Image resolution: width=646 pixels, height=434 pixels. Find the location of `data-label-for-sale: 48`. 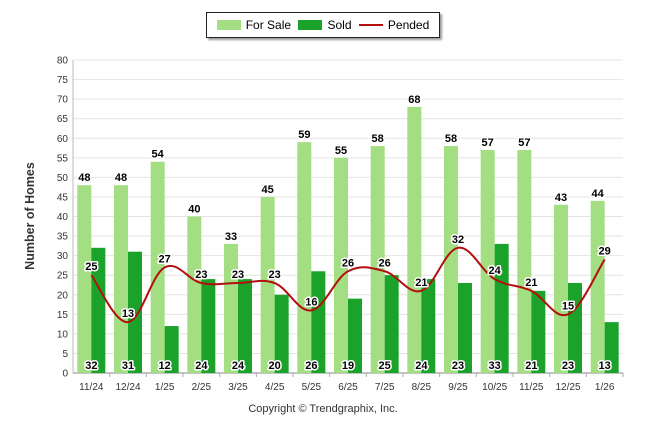

data-label-for-sale: 48 is located at coordinates (121, 178).